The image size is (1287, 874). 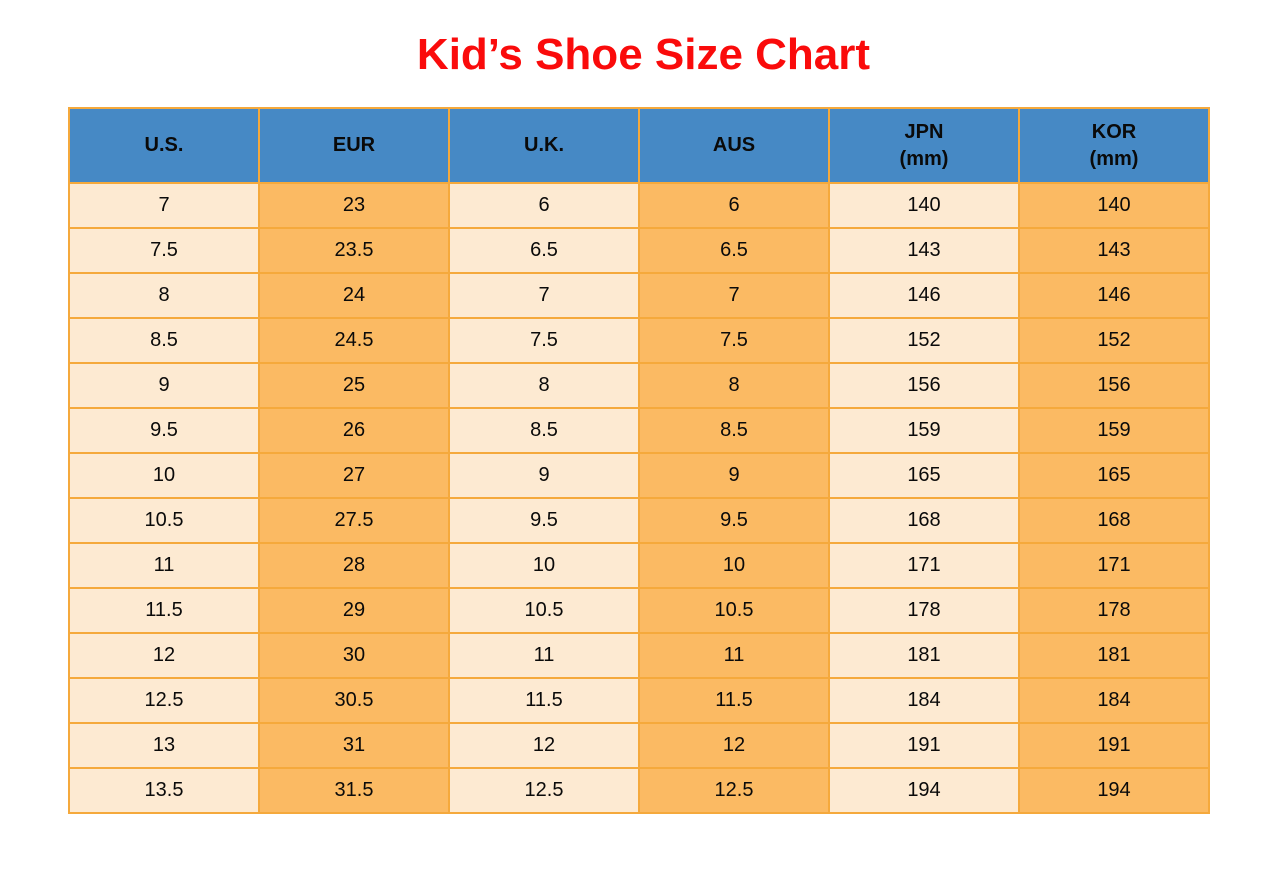 I want to click on table-cell: 23, so click(x=354, y=205).